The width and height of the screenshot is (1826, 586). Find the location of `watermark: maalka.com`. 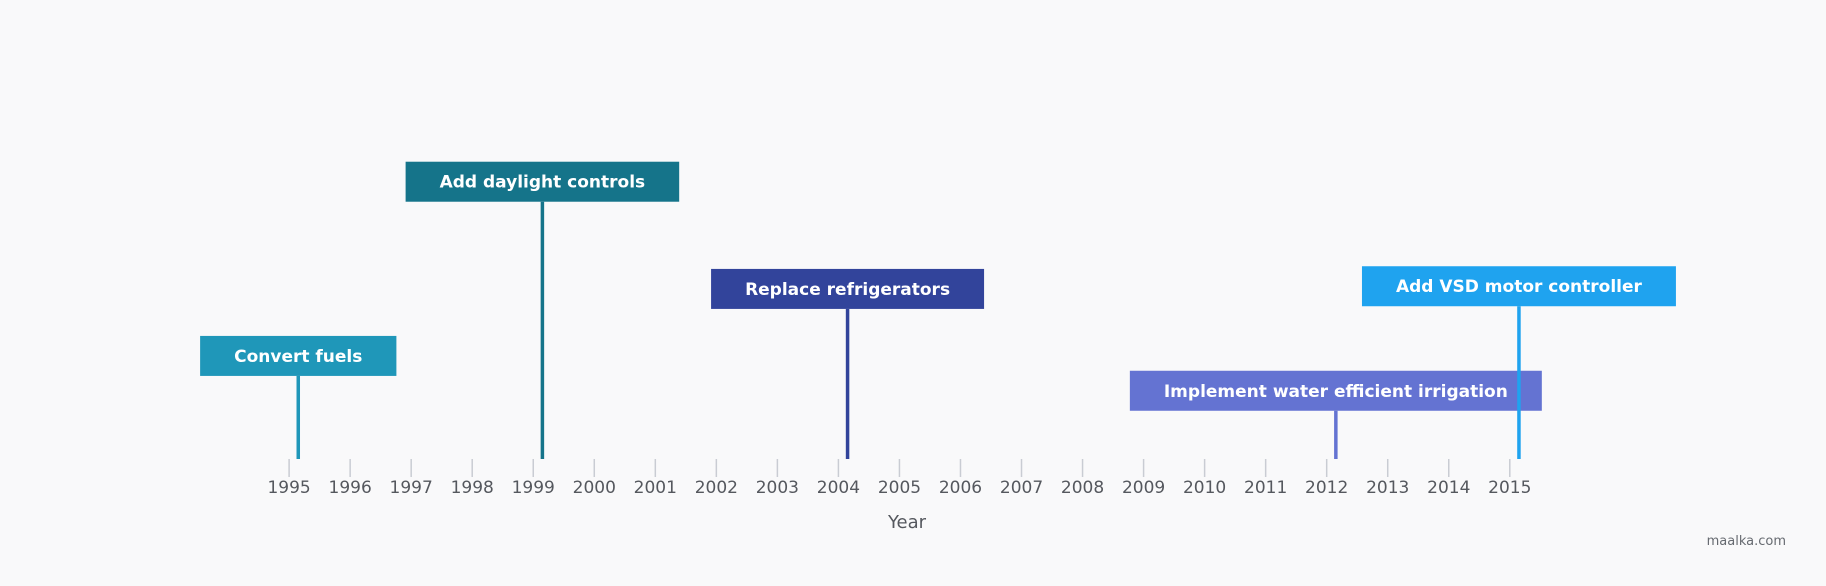

watermark: maalka.com is located at coordinates (1746, 541).